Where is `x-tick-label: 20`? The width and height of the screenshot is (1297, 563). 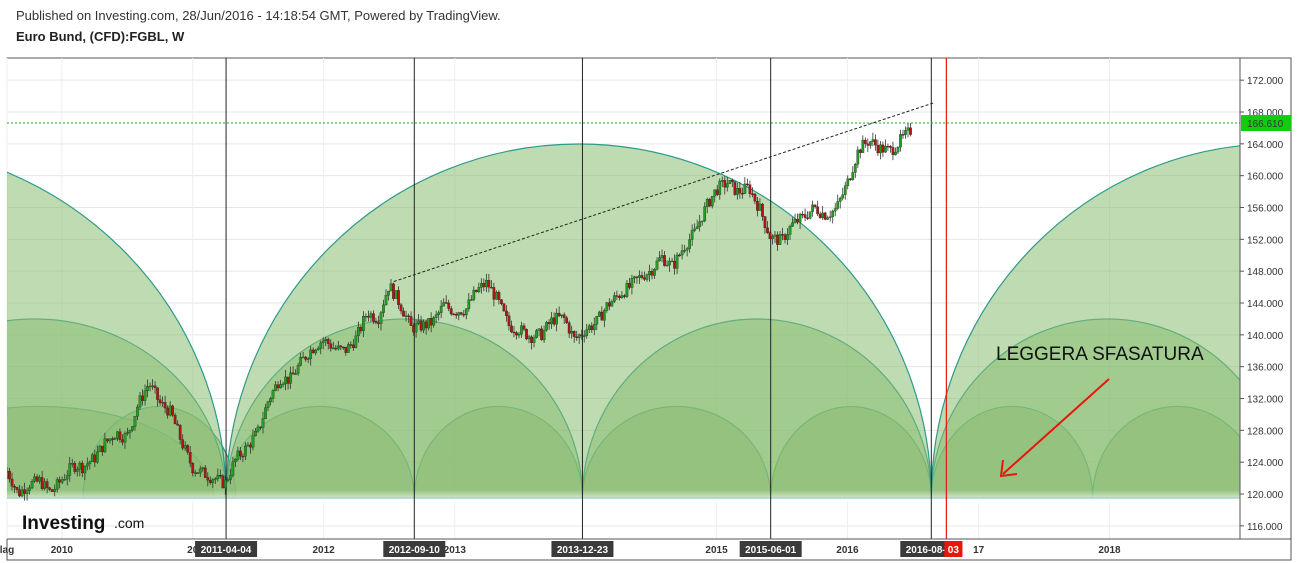 x-tick-label: 20 is located at coordinates (193, 550).